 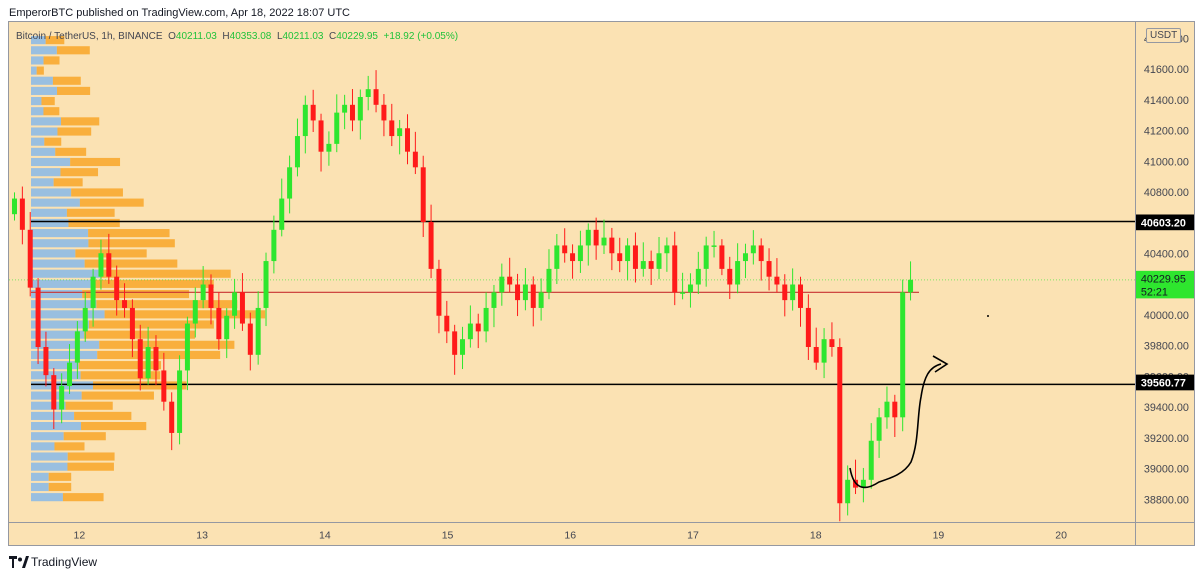 What do you see at coordinates (1166, 500) in the screenshot?
I see `price-tick-label: 38800.00` at bounding box center [1166, 500].